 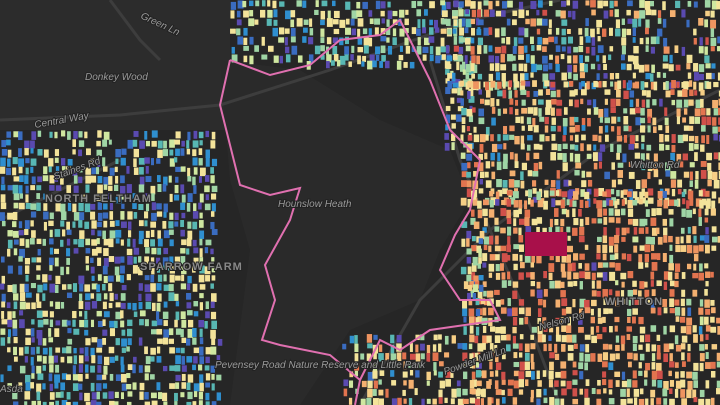 I want to click on place-label: Asda, so click(x=11, y=389).